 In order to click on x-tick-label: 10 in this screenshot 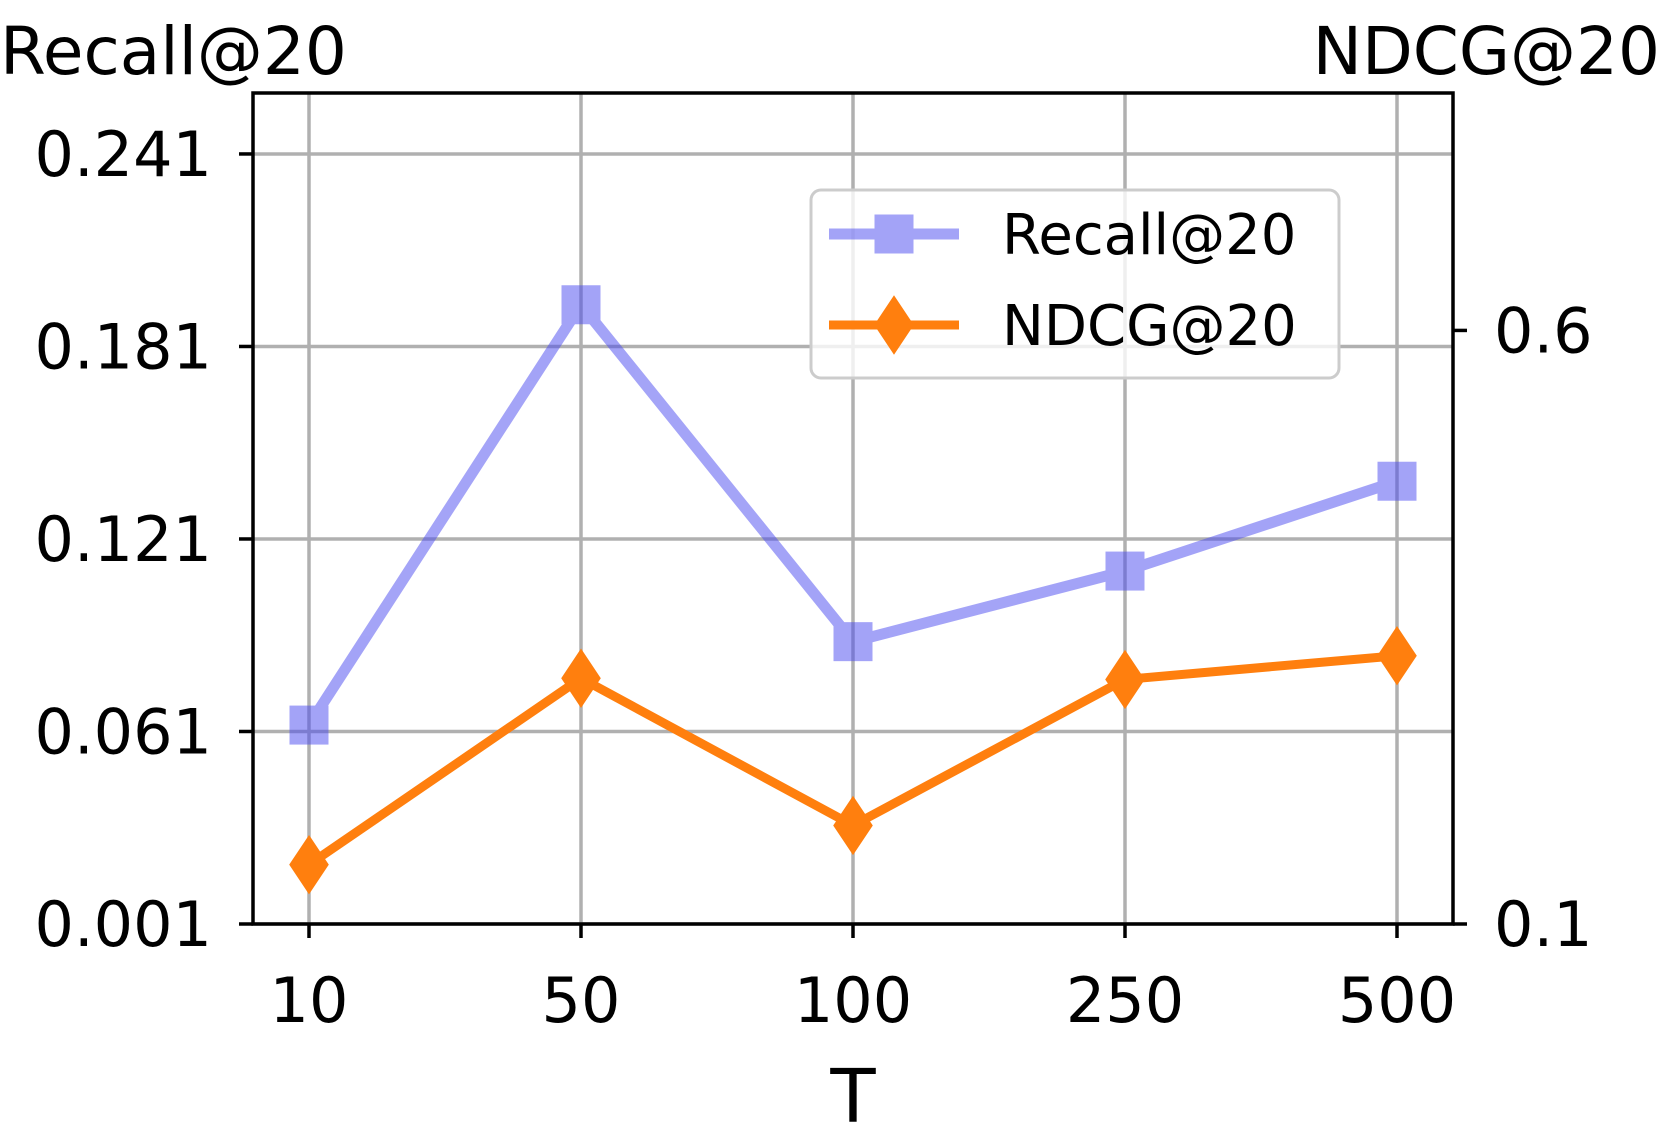, I will do `click(309, 1000)`.